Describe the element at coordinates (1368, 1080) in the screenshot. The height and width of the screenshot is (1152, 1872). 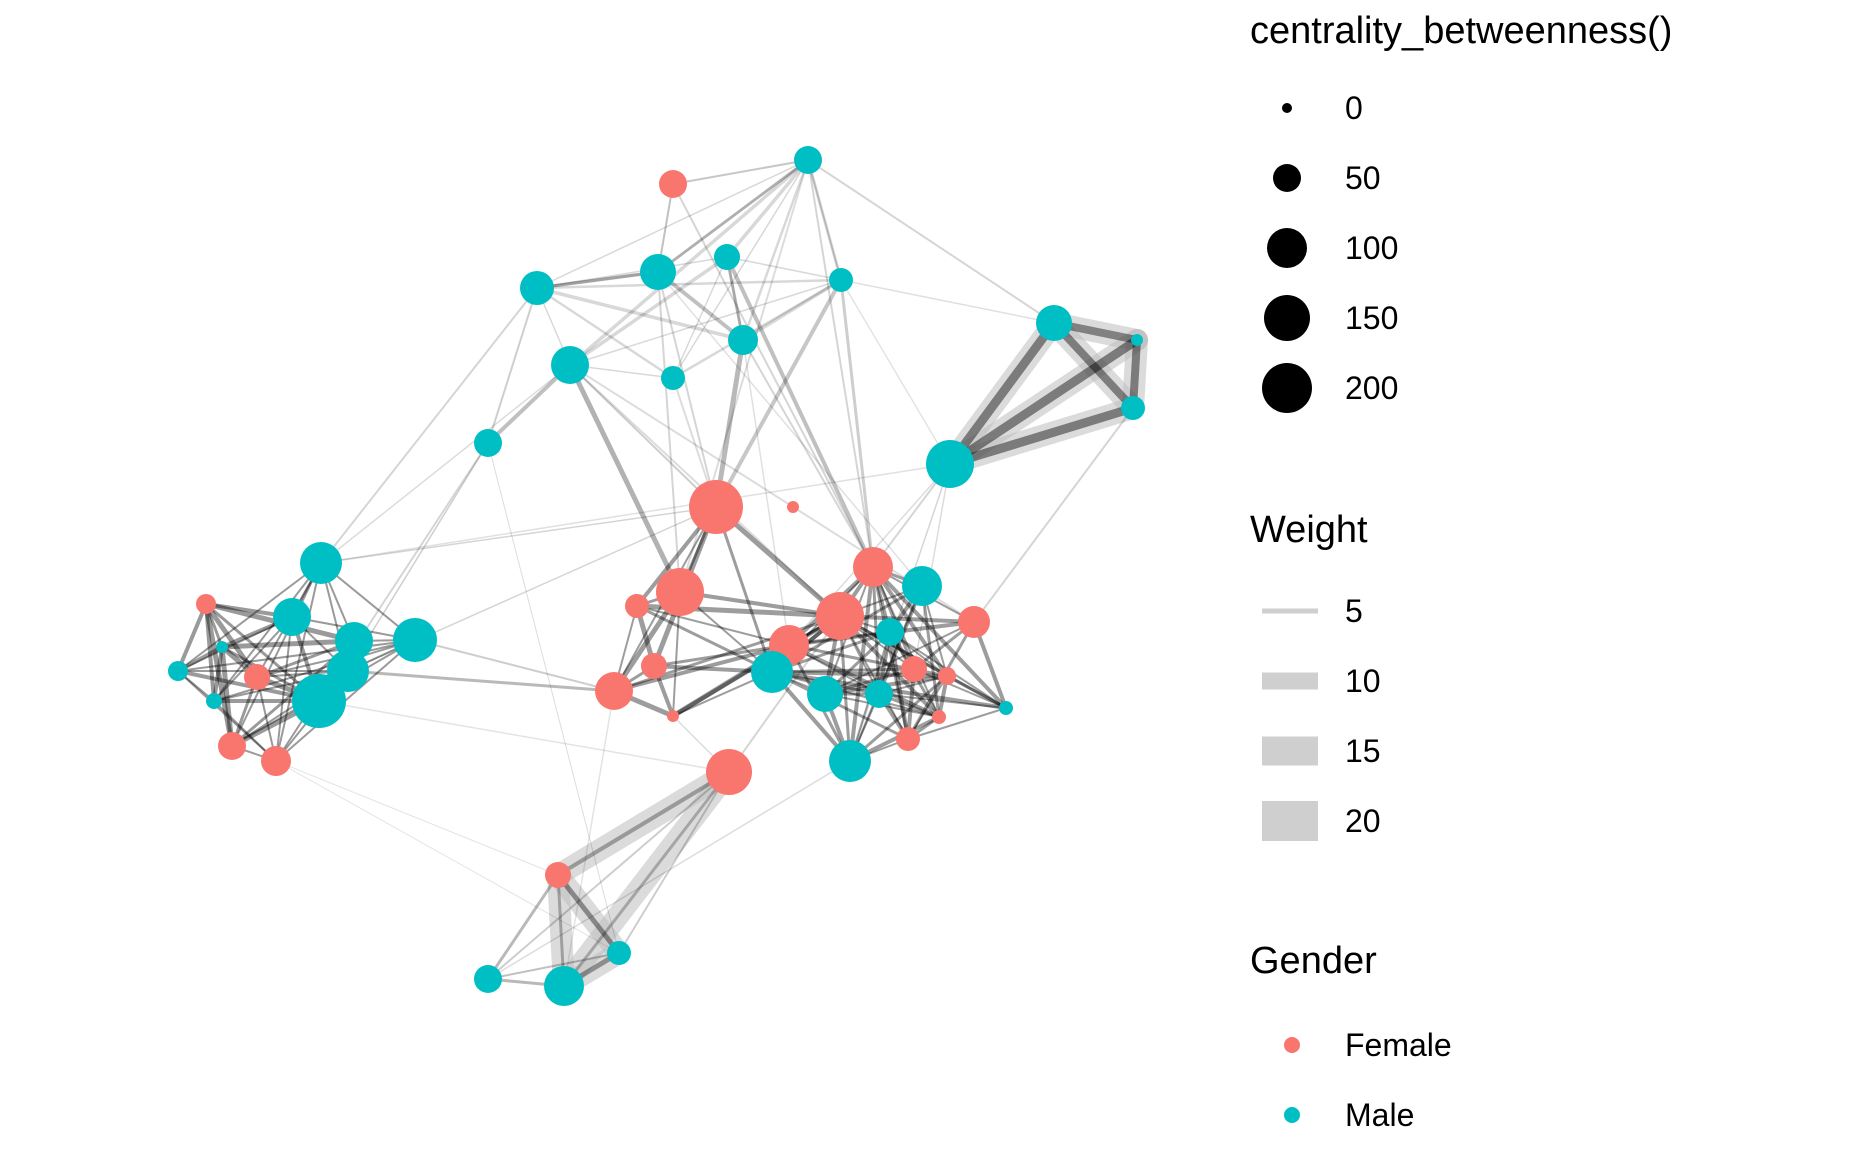
I see `gender-legend-keys: Female Male` at that location.